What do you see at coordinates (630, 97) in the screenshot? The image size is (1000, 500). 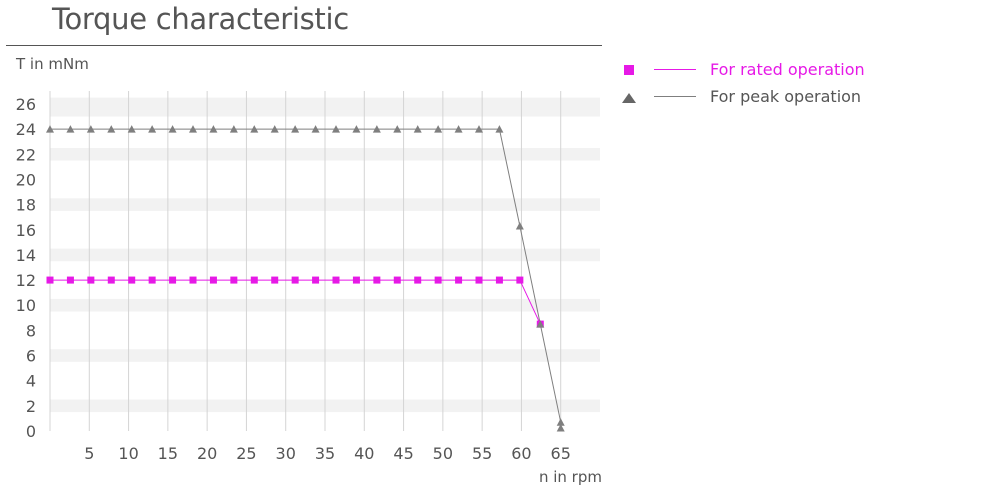 I see `triangle-marker-icon` at bounding box center [630, 97].